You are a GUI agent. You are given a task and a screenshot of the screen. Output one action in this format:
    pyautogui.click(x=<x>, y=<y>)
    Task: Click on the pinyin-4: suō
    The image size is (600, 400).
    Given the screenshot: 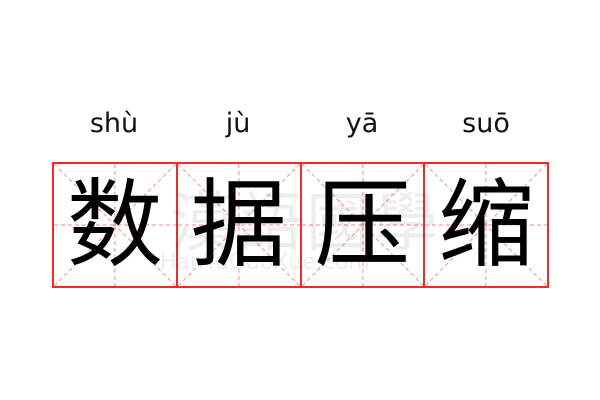 What is the action you would take?
    pyautogui.click(x=486, y=123)
    